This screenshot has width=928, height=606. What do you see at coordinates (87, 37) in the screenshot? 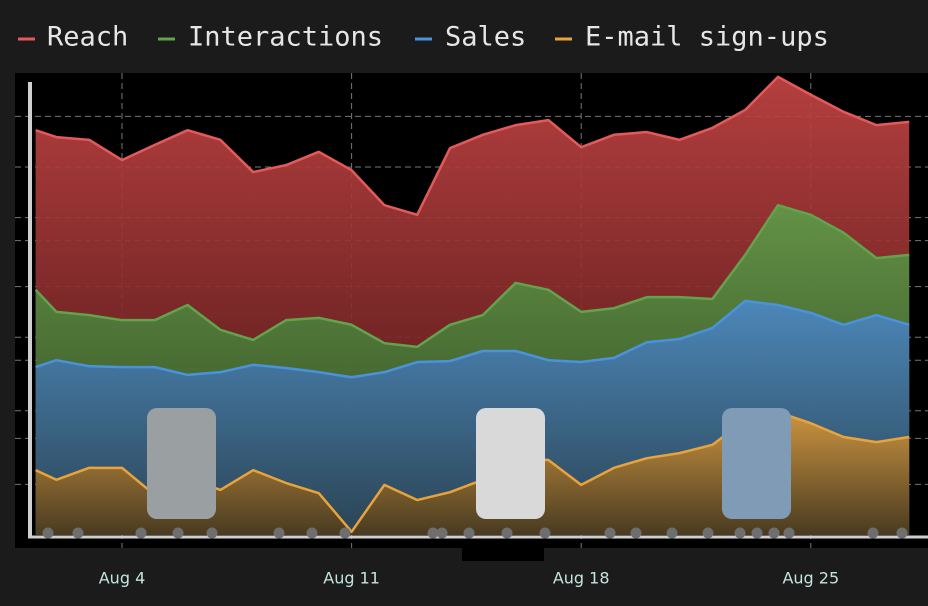
I see `legend-label: Reach` at bounding box center [87, 37].